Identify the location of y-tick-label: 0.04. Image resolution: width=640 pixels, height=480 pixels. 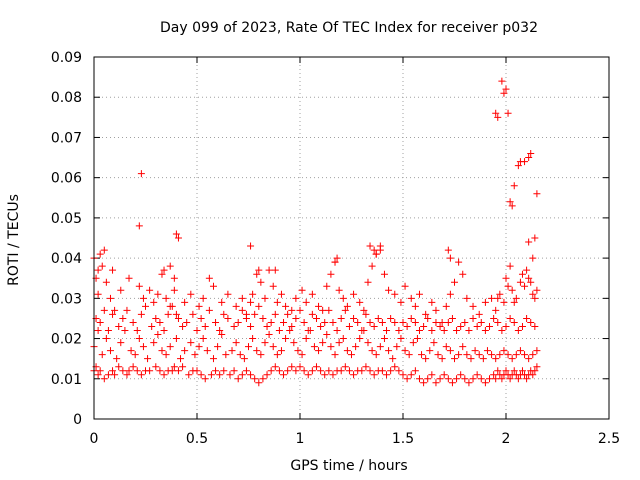
(66, 259).